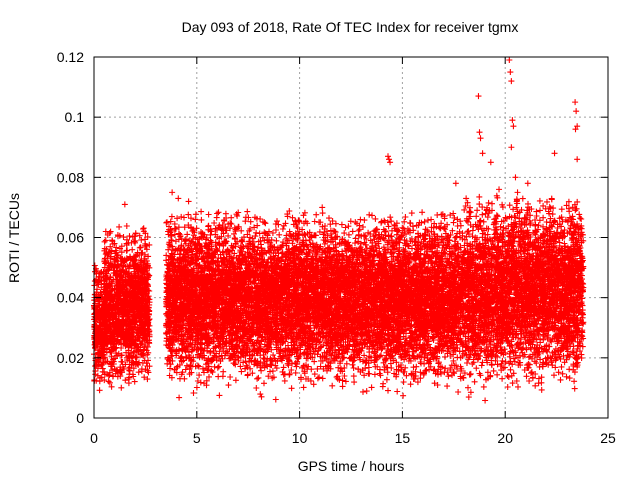 The image size is (640, 480). What do you see at coordinates (70, 57) in the screenshot?
I see `y-tick-label: 0.12` at bounding box center [70, 57].